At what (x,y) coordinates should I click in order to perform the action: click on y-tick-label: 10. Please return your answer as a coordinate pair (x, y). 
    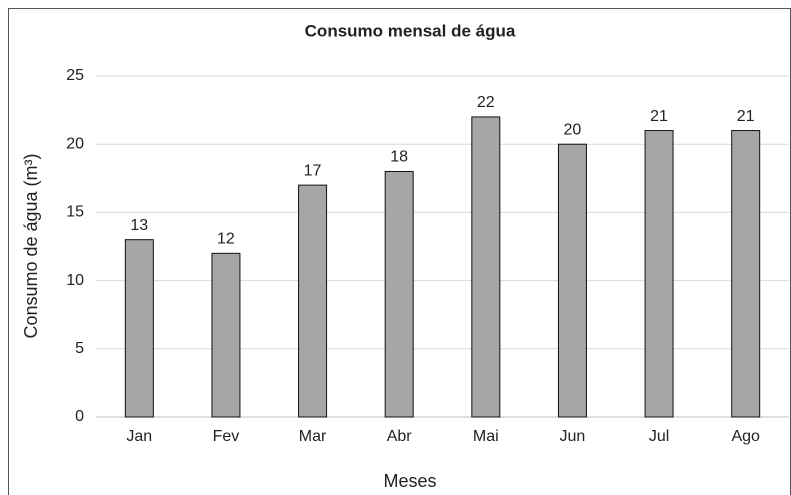
    Looking at the image, I should click on (75, 280).